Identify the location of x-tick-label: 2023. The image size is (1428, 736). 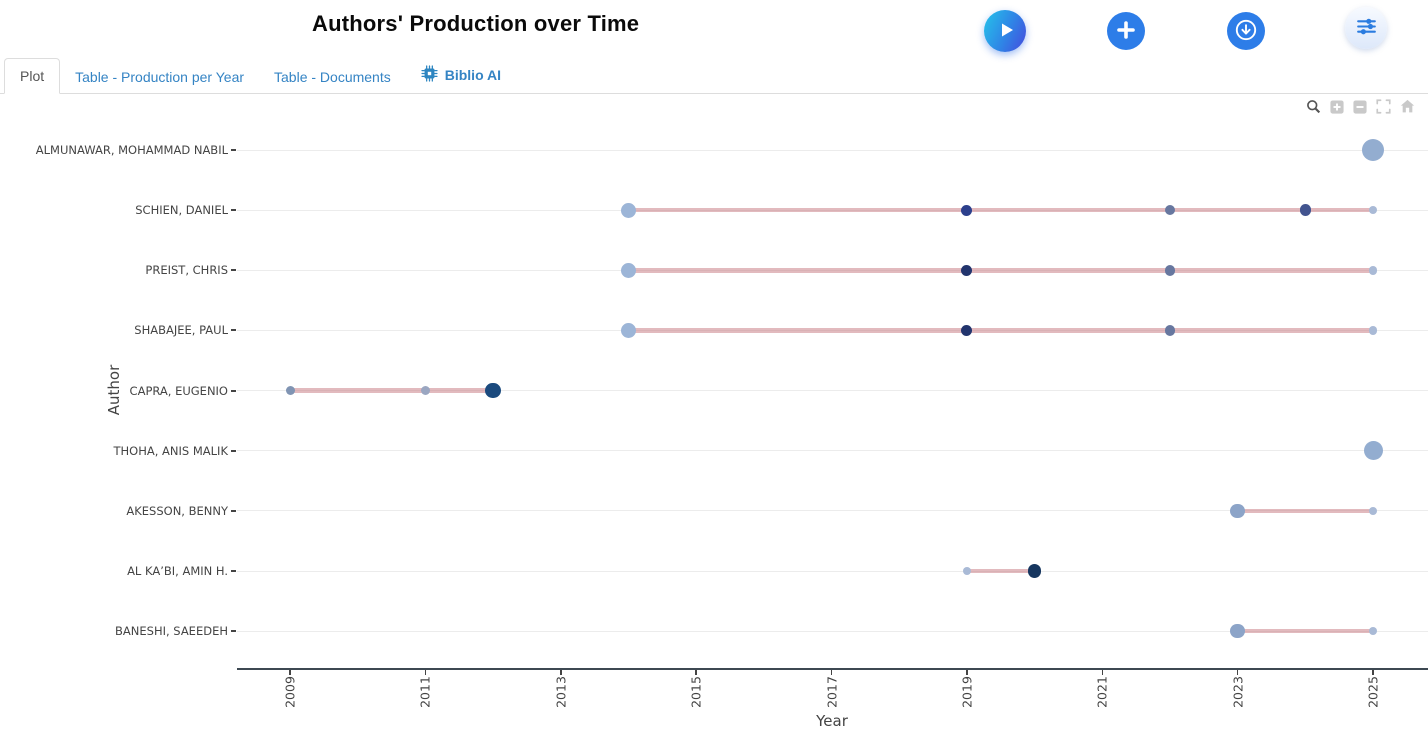
(1238, 692).